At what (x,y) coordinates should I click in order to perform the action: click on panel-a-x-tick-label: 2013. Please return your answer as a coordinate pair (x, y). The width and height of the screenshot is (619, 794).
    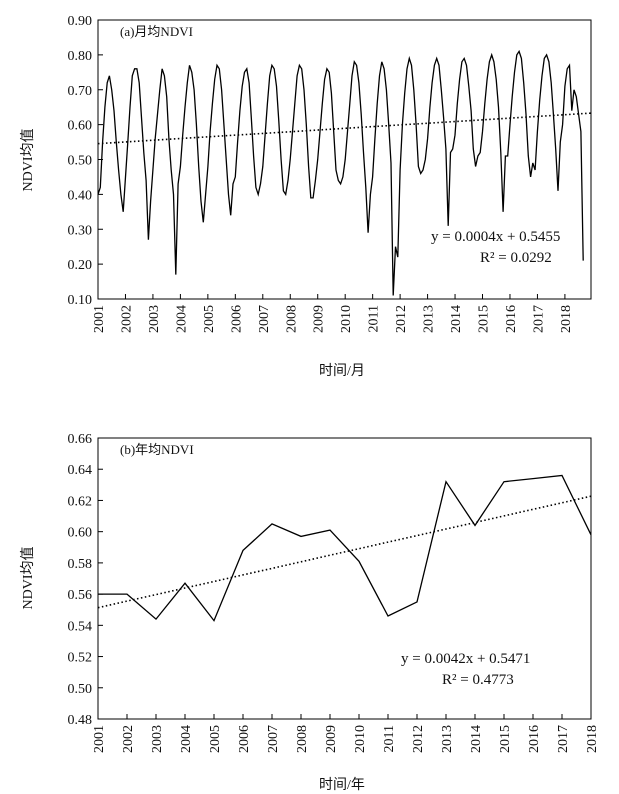
    Looking at the image, I should click on (429, 319).